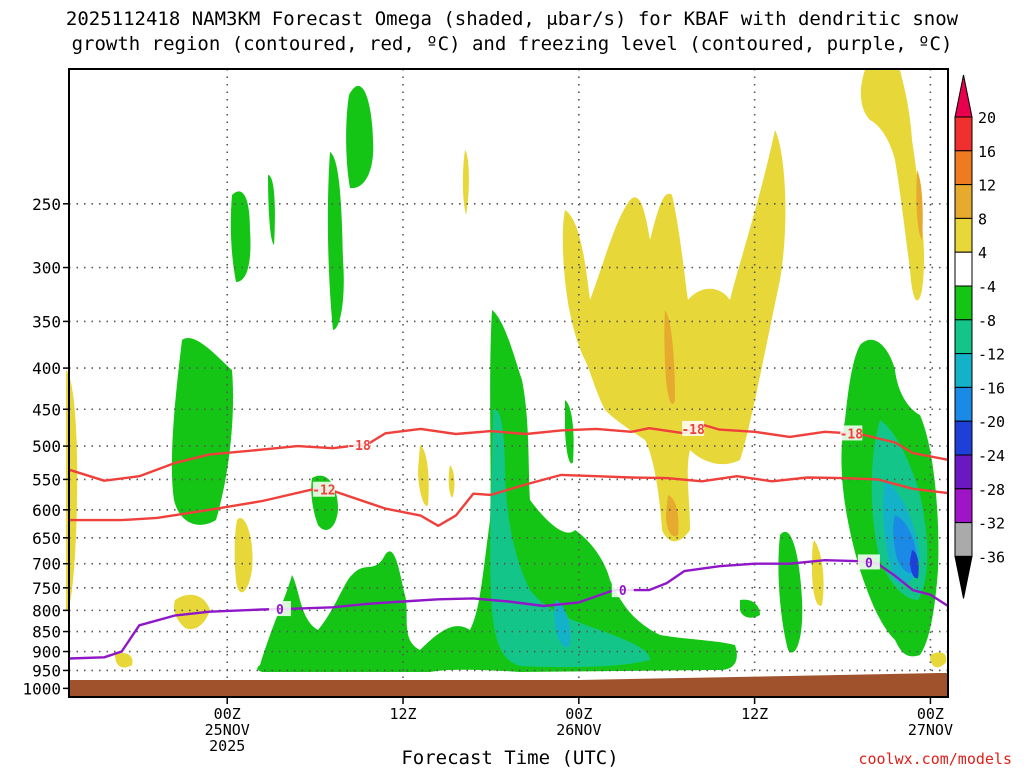 The width and height of the screenshot is (1024, 768). Describe the element at coordinates (991, 355) in the screenshot. I see `colorbar-label-7: -12` at that location.